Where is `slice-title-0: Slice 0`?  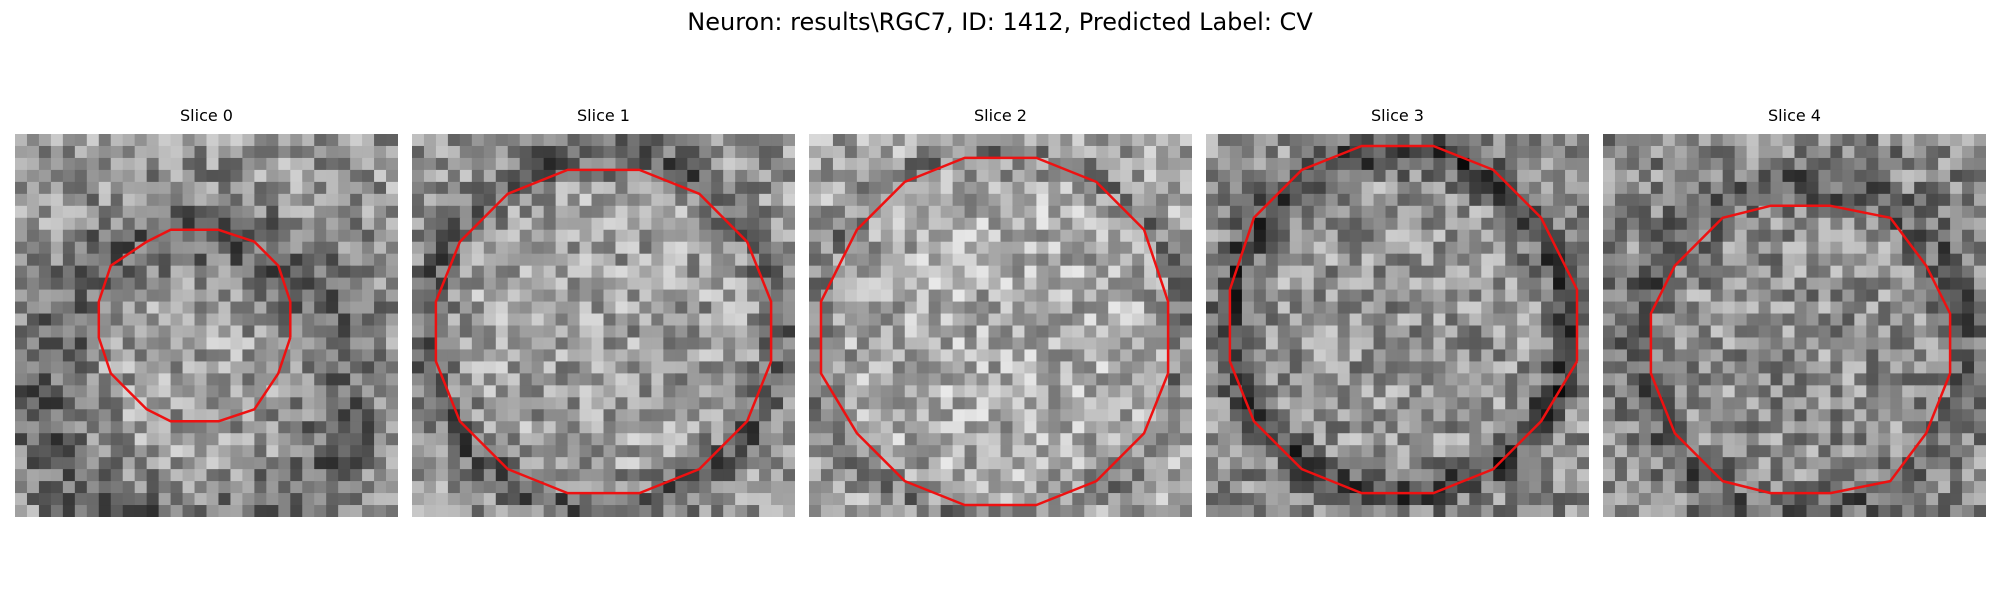
slice-title-0: Slice 0 is located at coordinates (206, 115).